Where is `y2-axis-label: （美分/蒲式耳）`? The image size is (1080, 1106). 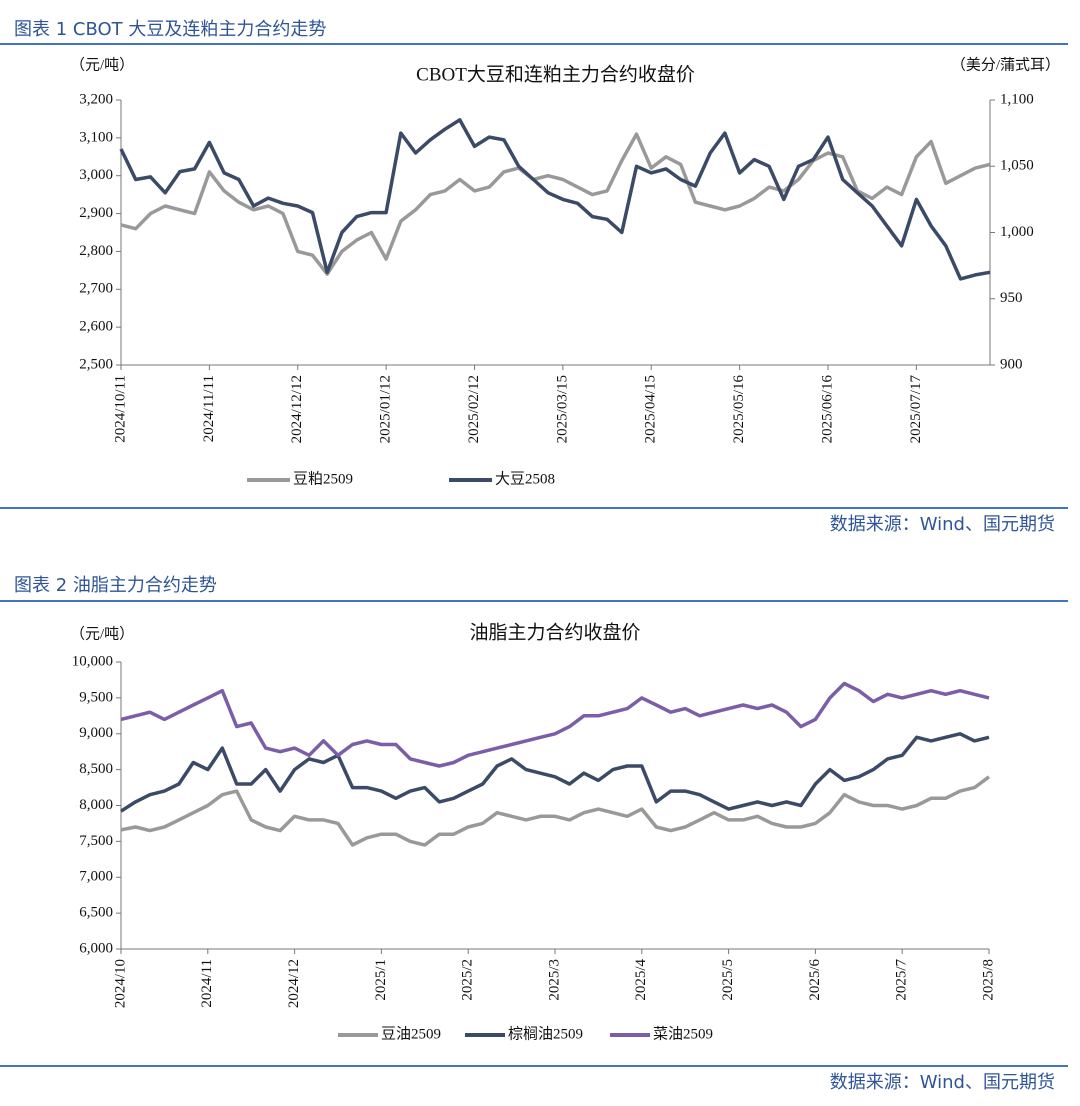 y2-axis-label: （美分/蒲式耳） is located at coordinates (1005, 64).